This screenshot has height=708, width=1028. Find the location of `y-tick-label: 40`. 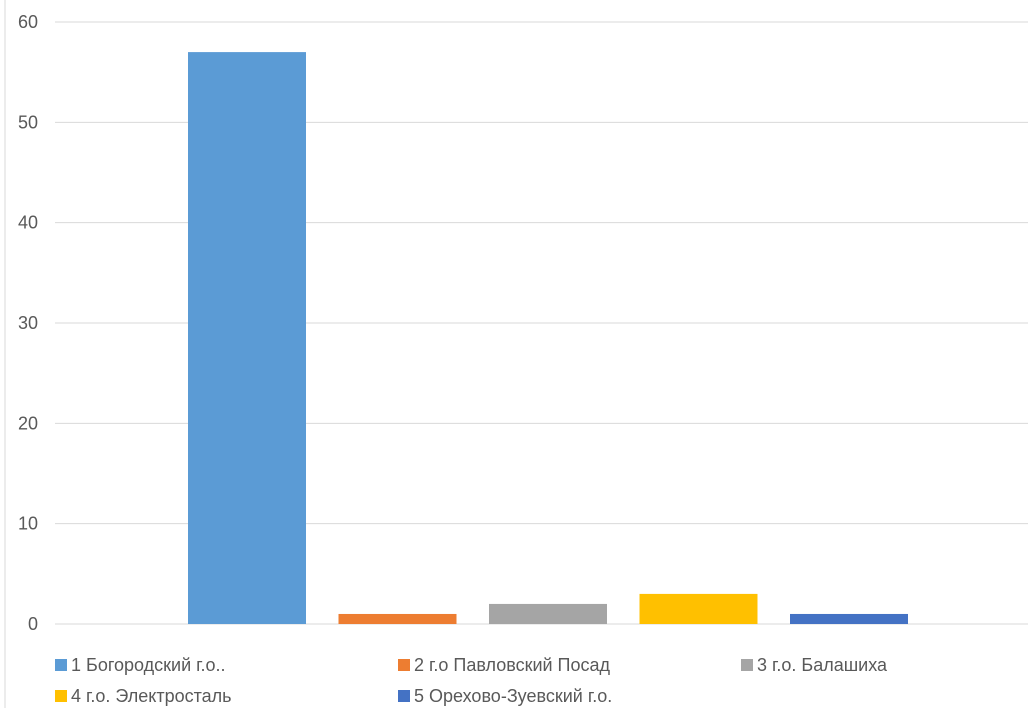

y-tick-label: 40 is located at coordinates (28, 223).